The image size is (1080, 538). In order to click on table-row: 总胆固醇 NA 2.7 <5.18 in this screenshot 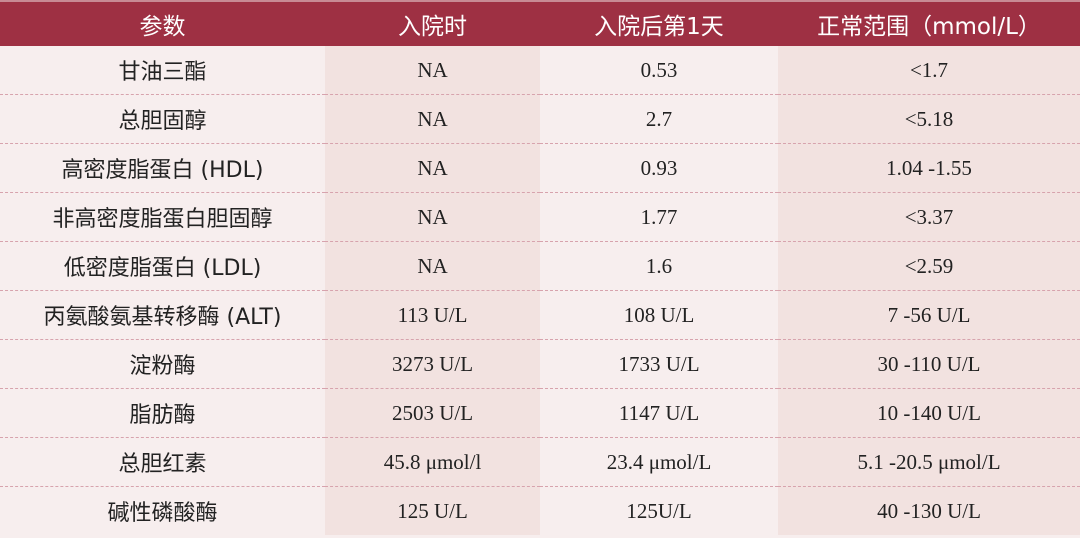, I will do `click(540, 119)`.